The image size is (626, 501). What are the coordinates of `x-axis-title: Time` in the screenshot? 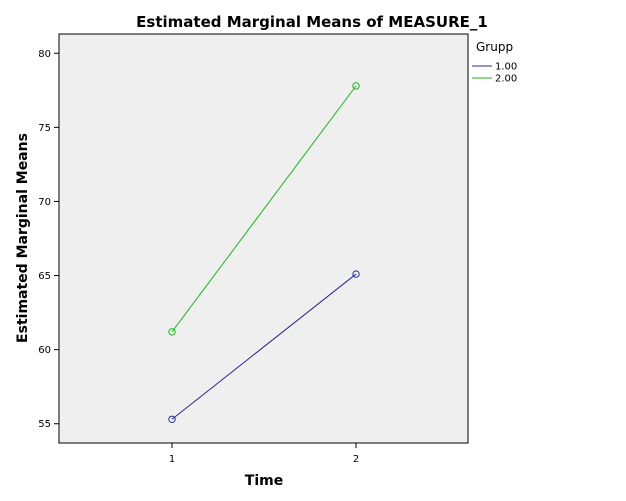 It's located at (264, 481).